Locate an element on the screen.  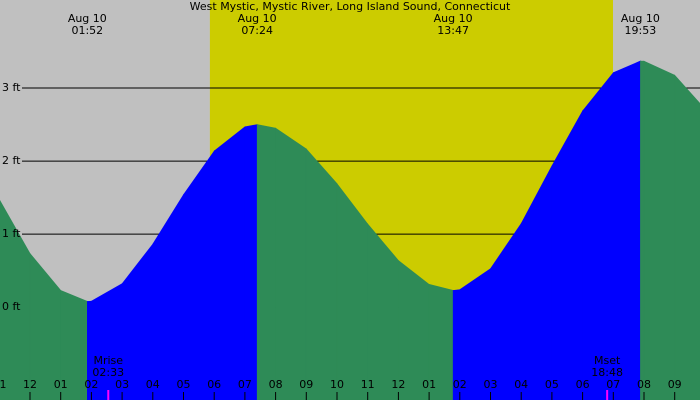
y-tick-label: 1 ft is located at coordinates (11, 233).